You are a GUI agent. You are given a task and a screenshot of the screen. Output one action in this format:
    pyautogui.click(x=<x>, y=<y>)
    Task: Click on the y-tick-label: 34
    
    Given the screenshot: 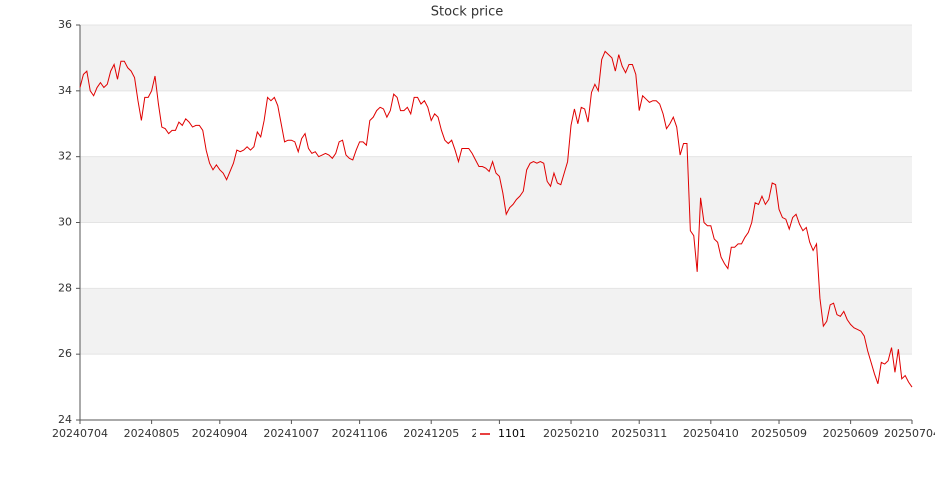 What is the action you would take?
    pyautogui.click(x=65, y=90)
    